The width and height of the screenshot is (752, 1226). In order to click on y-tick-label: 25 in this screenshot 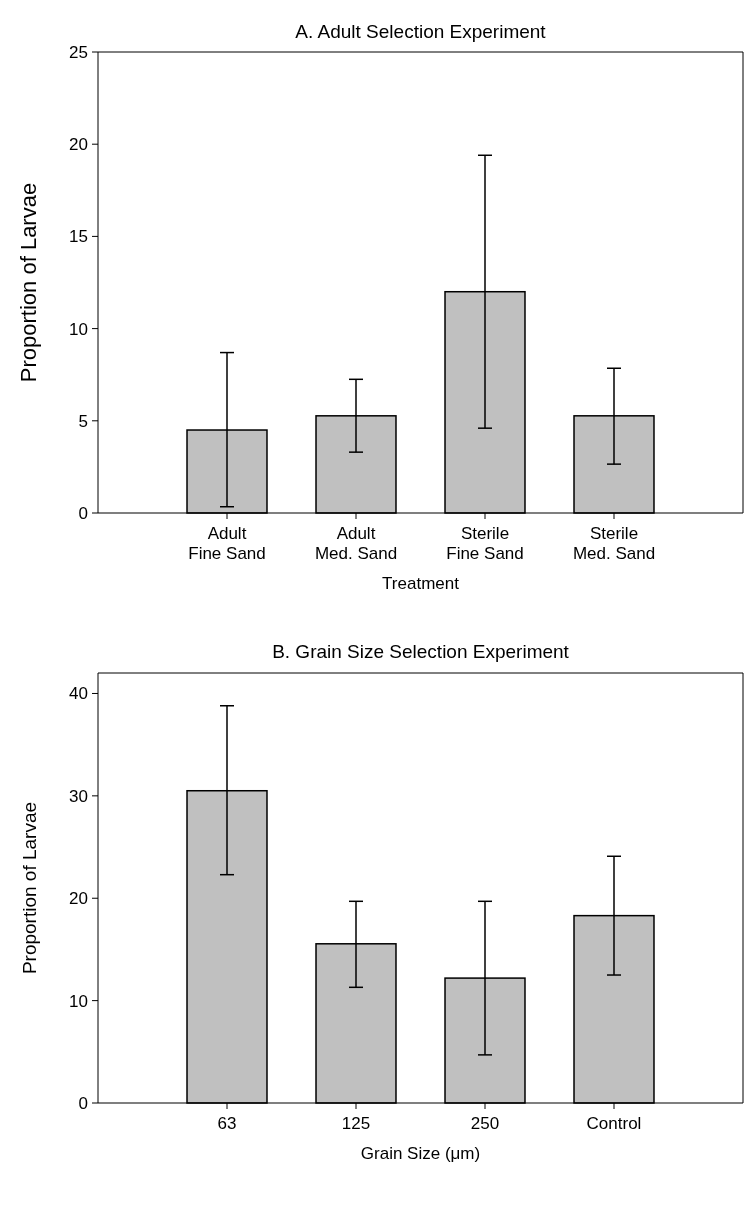, I will do `click(78, 52)`.